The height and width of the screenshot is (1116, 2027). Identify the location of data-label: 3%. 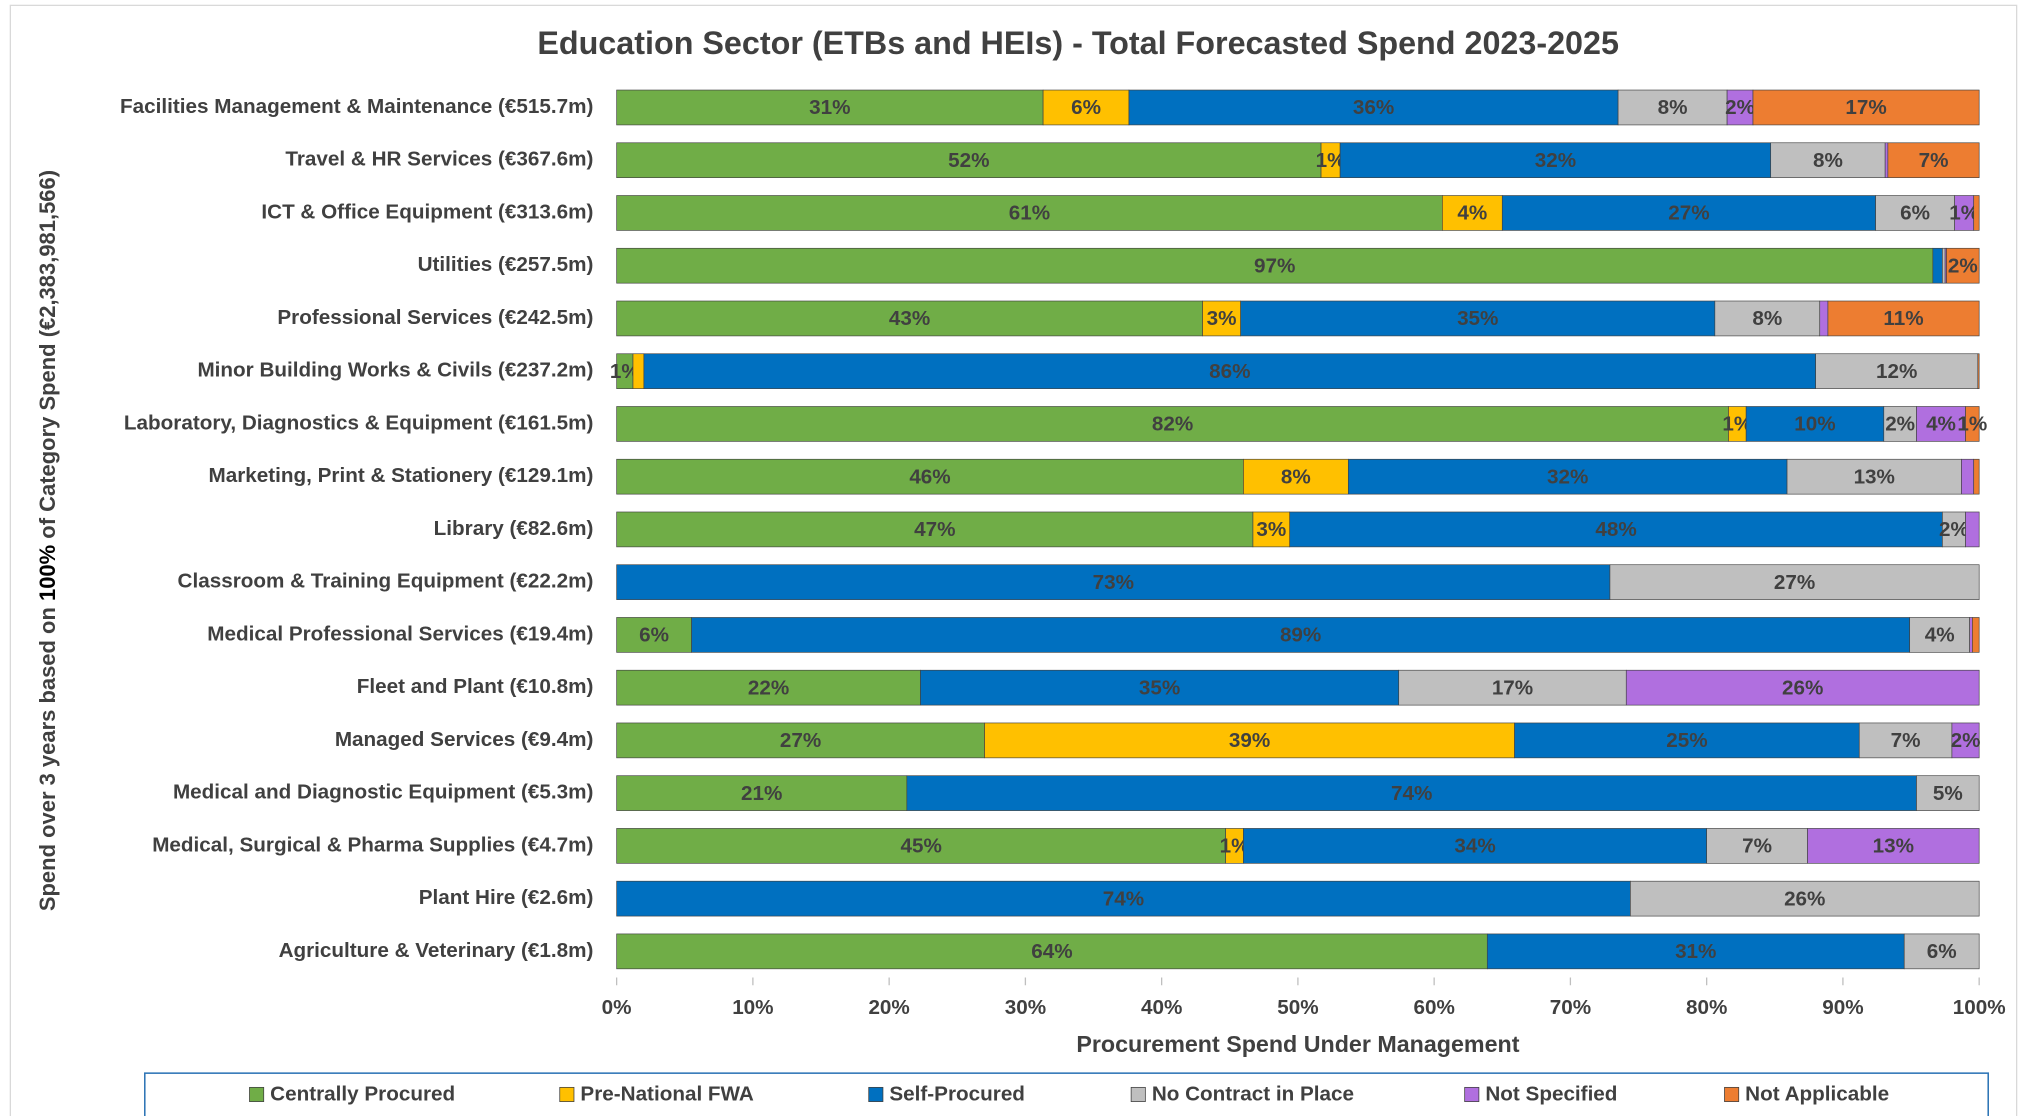
(1222, 318).